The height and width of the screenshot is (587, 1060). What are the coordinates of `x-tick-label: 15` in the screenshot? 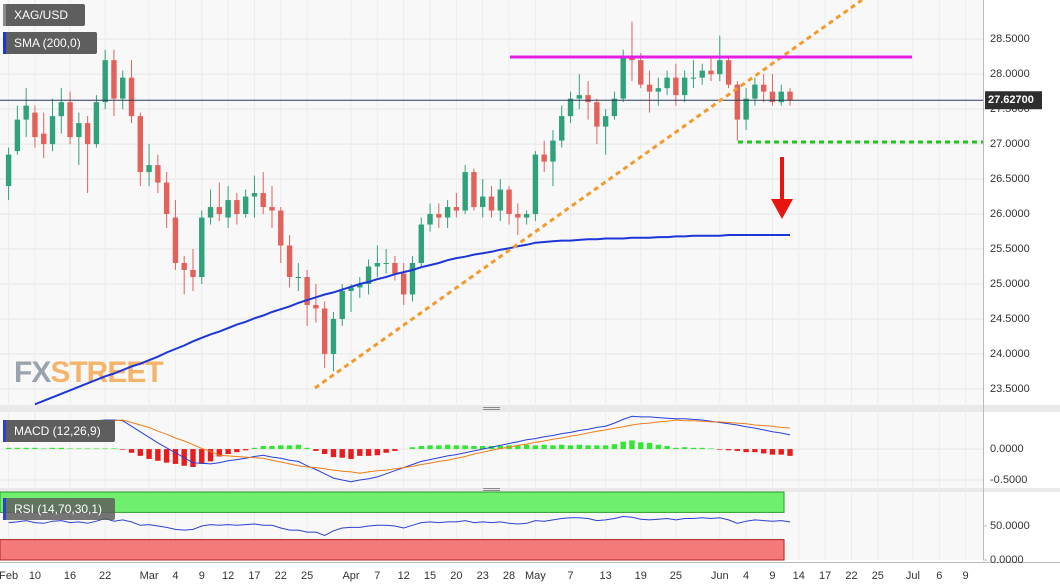 It's located at (430, 576).